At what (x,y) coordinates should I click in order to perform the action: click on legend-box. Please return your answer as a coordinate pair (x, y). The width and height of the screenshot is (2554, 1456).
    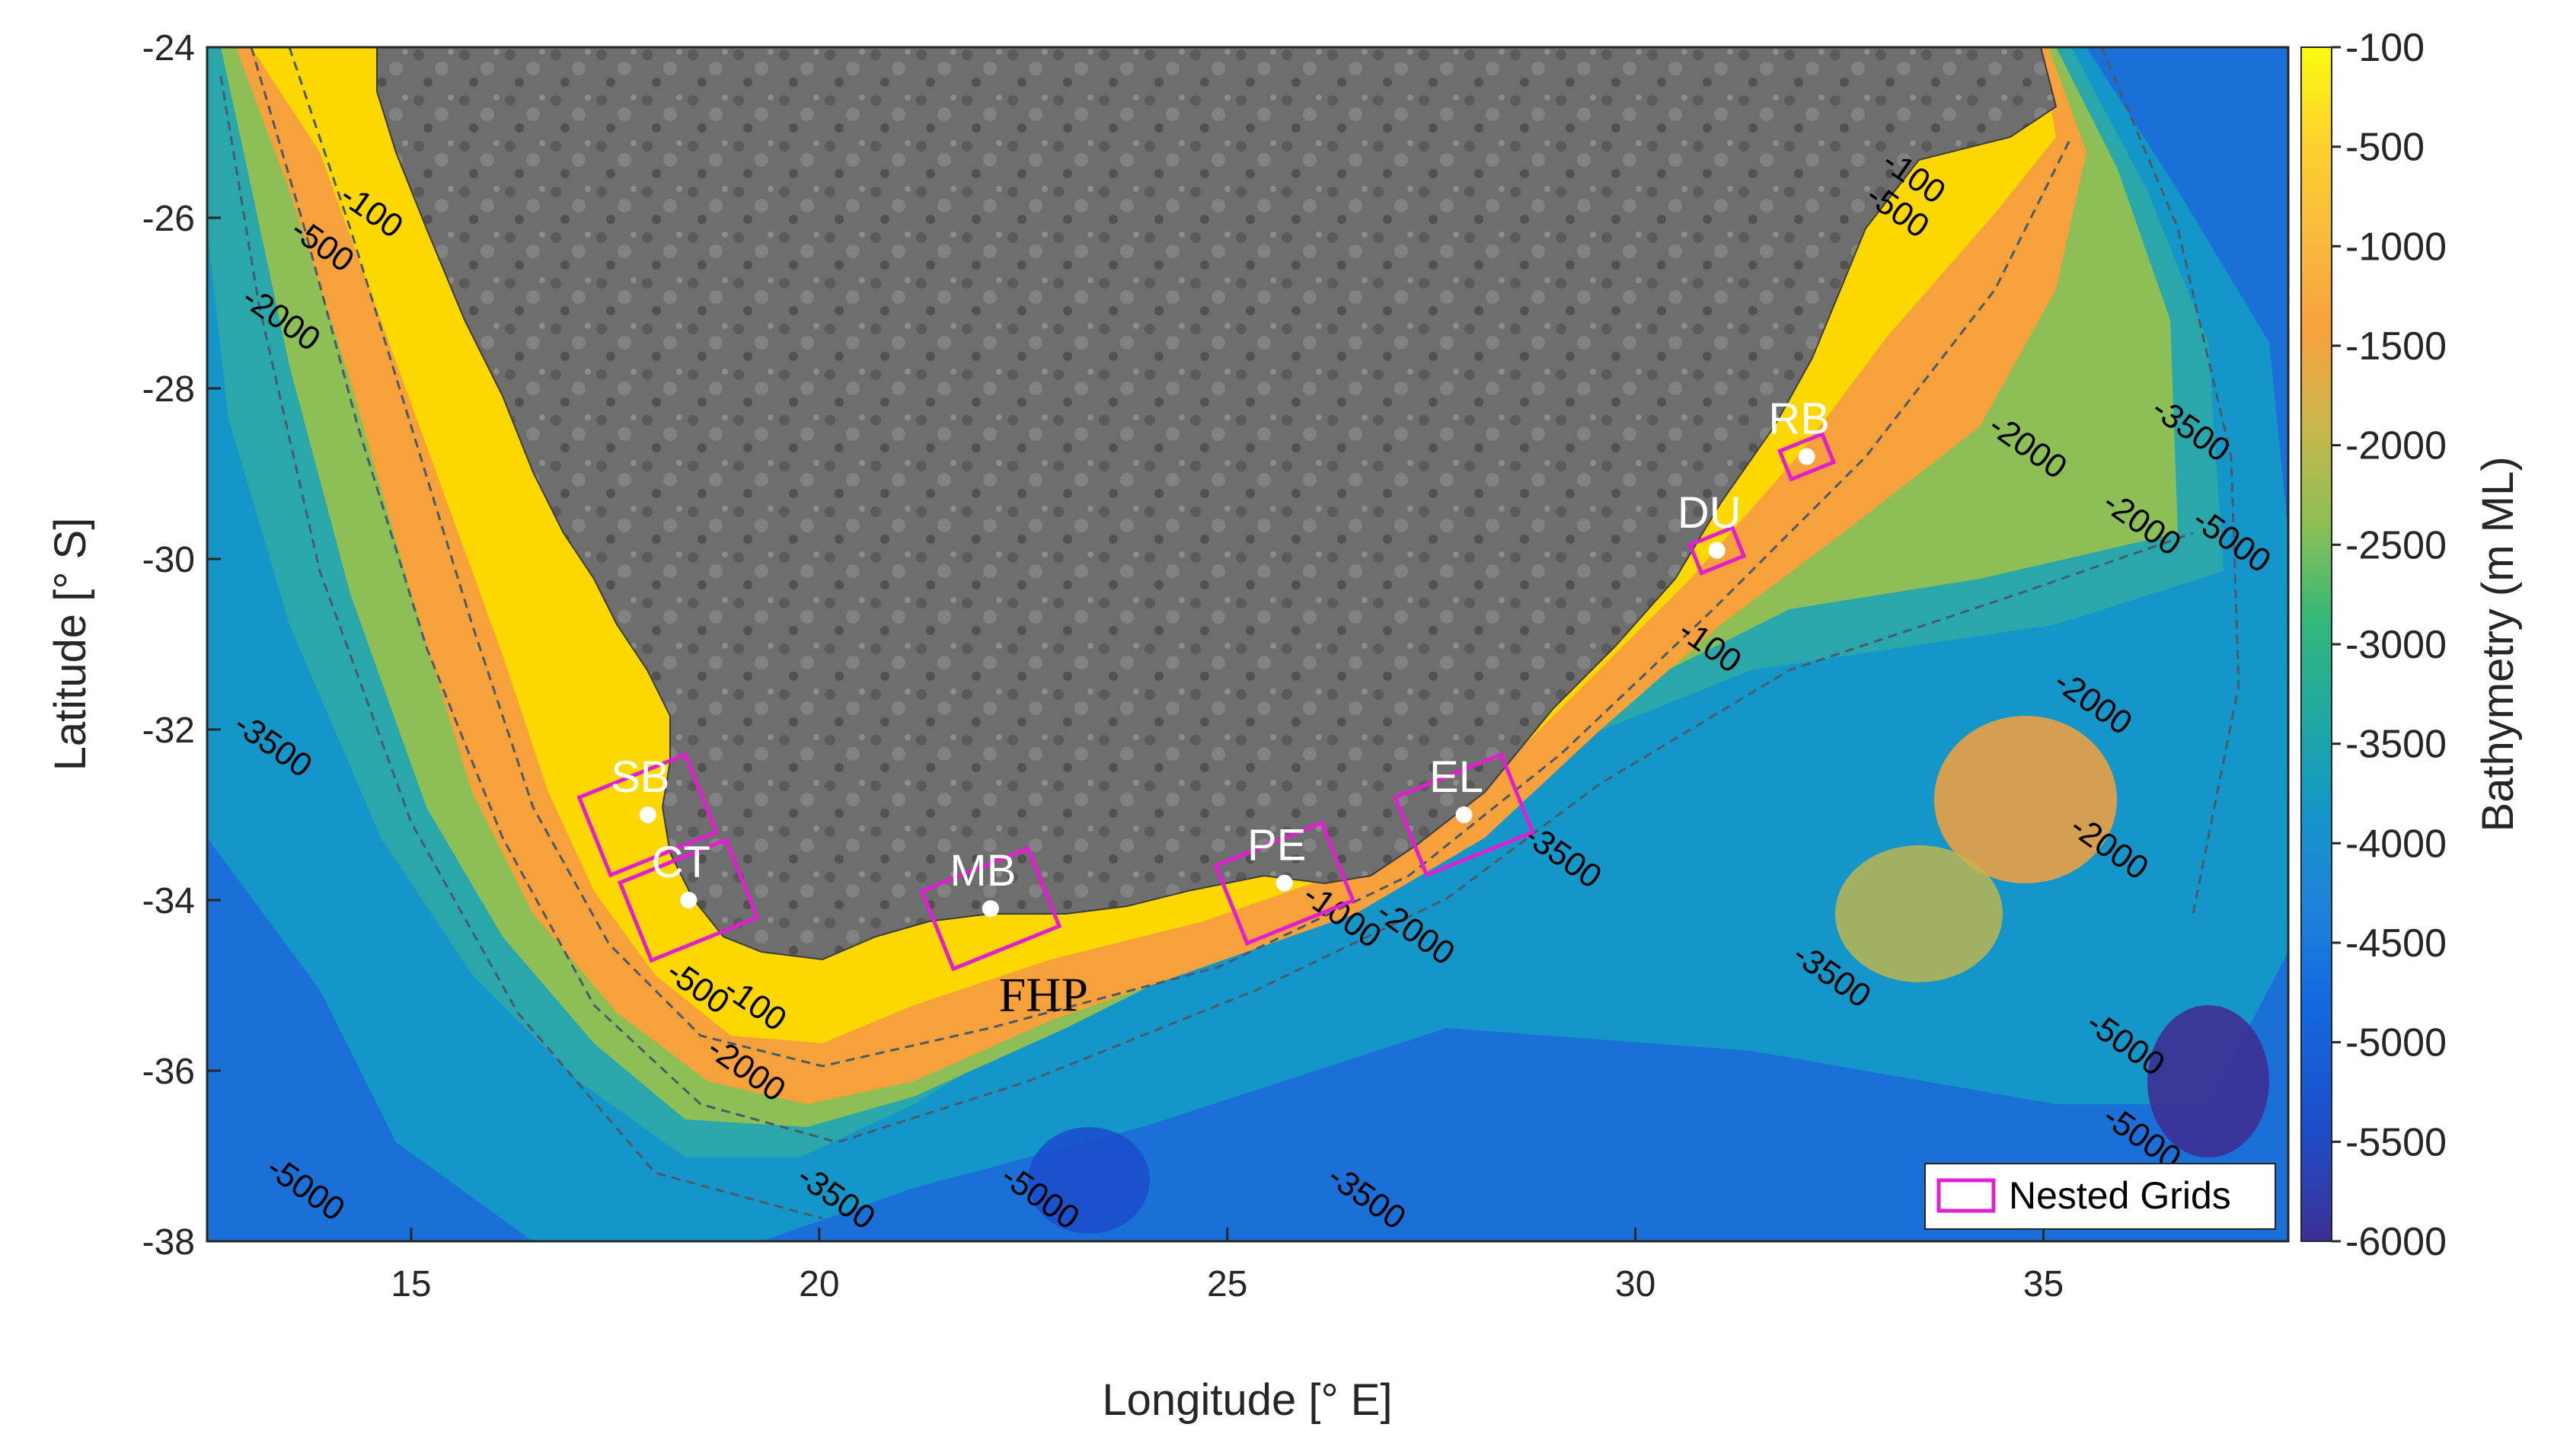
    Looking at the image, I should click on (2100, 1196).